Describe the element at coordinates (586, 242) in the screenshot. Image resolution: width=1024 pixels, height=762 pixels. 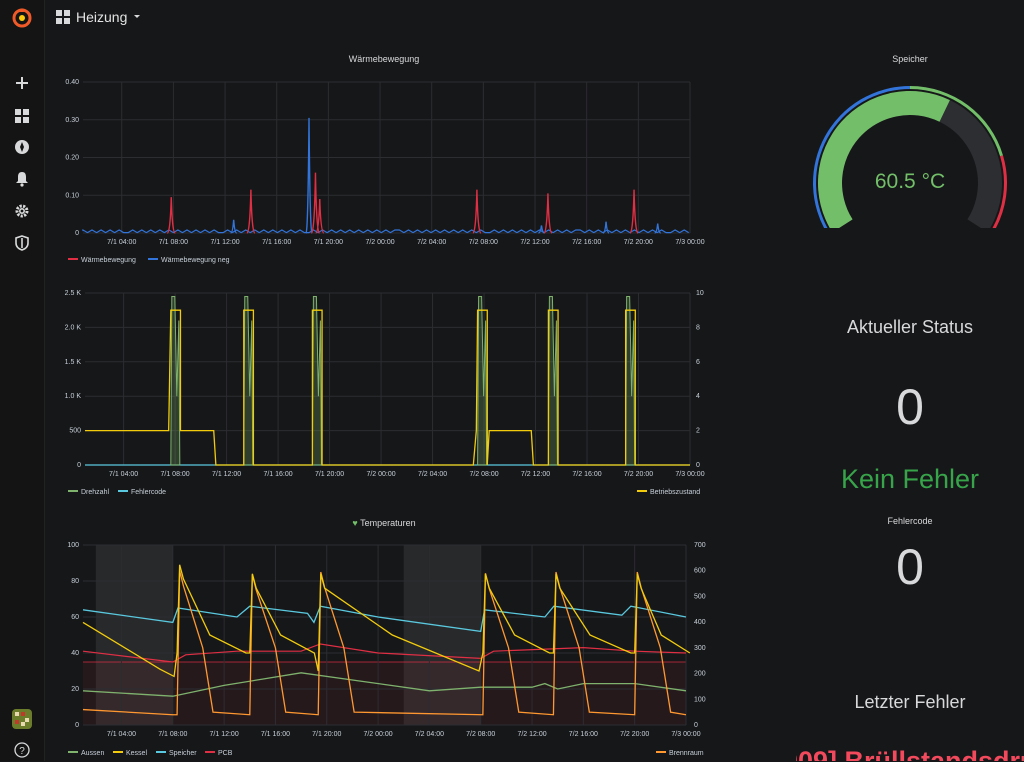
I see `x-tick-label: 7/2 16:00` at that location.